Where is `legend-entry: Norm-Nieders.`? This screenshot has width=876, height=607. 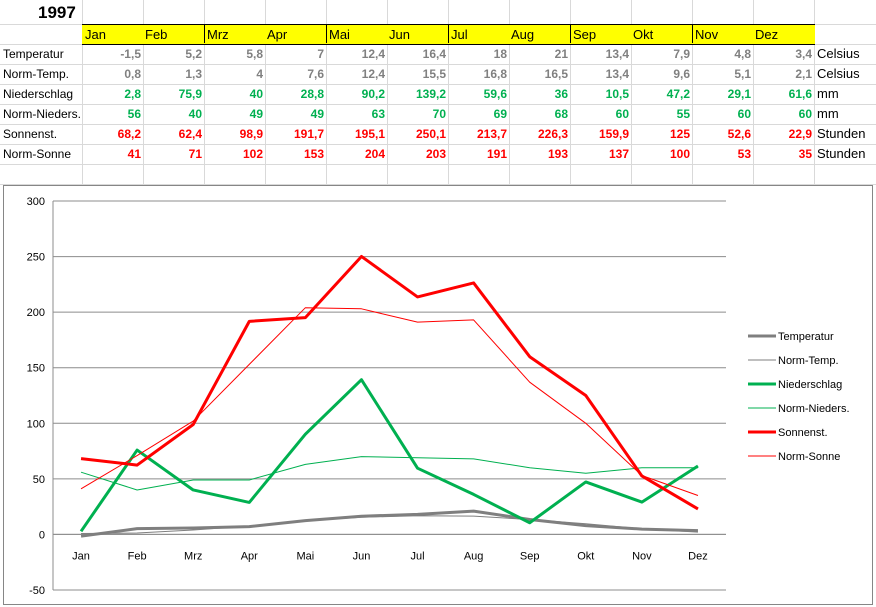
legend-entry: Norm-Nieders. is located at coordinates (814, 409).